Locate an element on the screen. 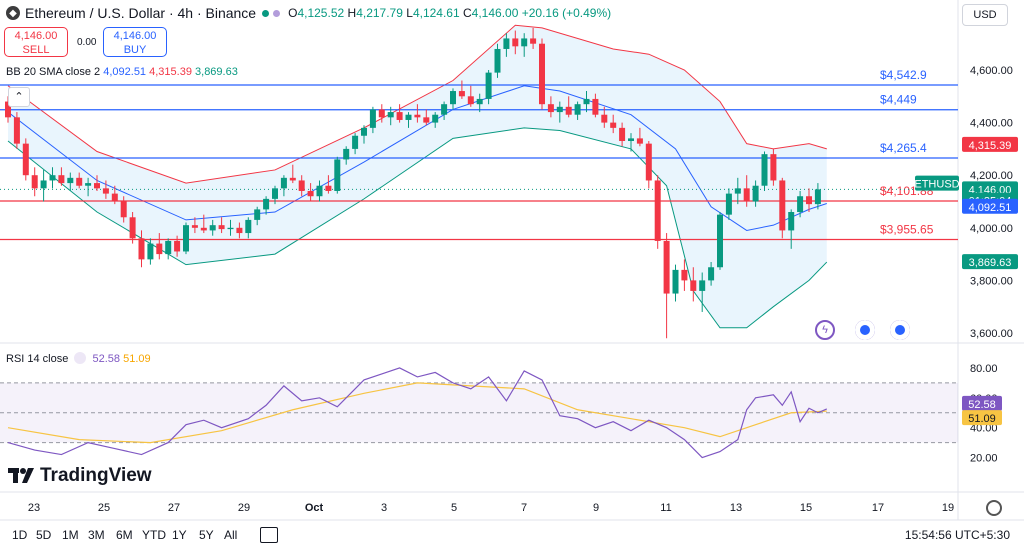  settings-gear-icon is located at coordinates (994, 508).